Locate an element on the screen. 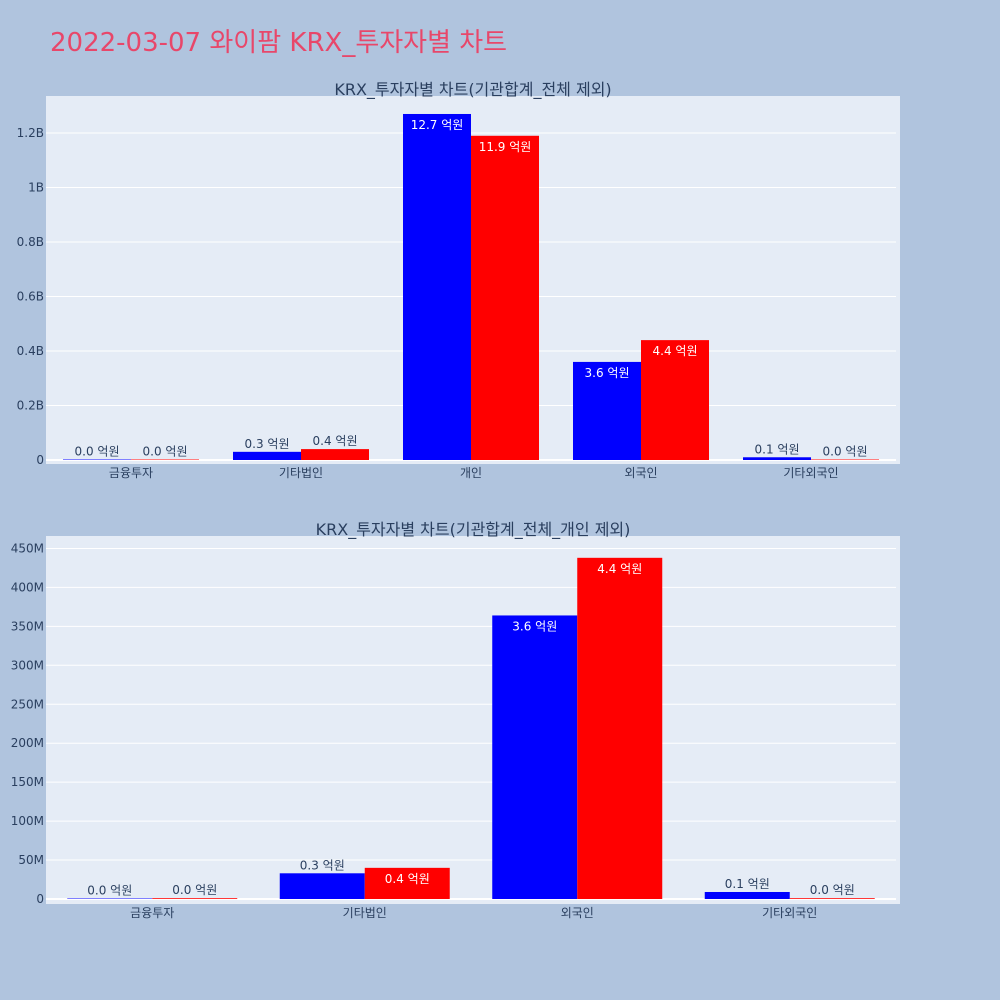 The image size is (1000, 1000). y-tick-label: 300M is located at coordinates (27, 665).